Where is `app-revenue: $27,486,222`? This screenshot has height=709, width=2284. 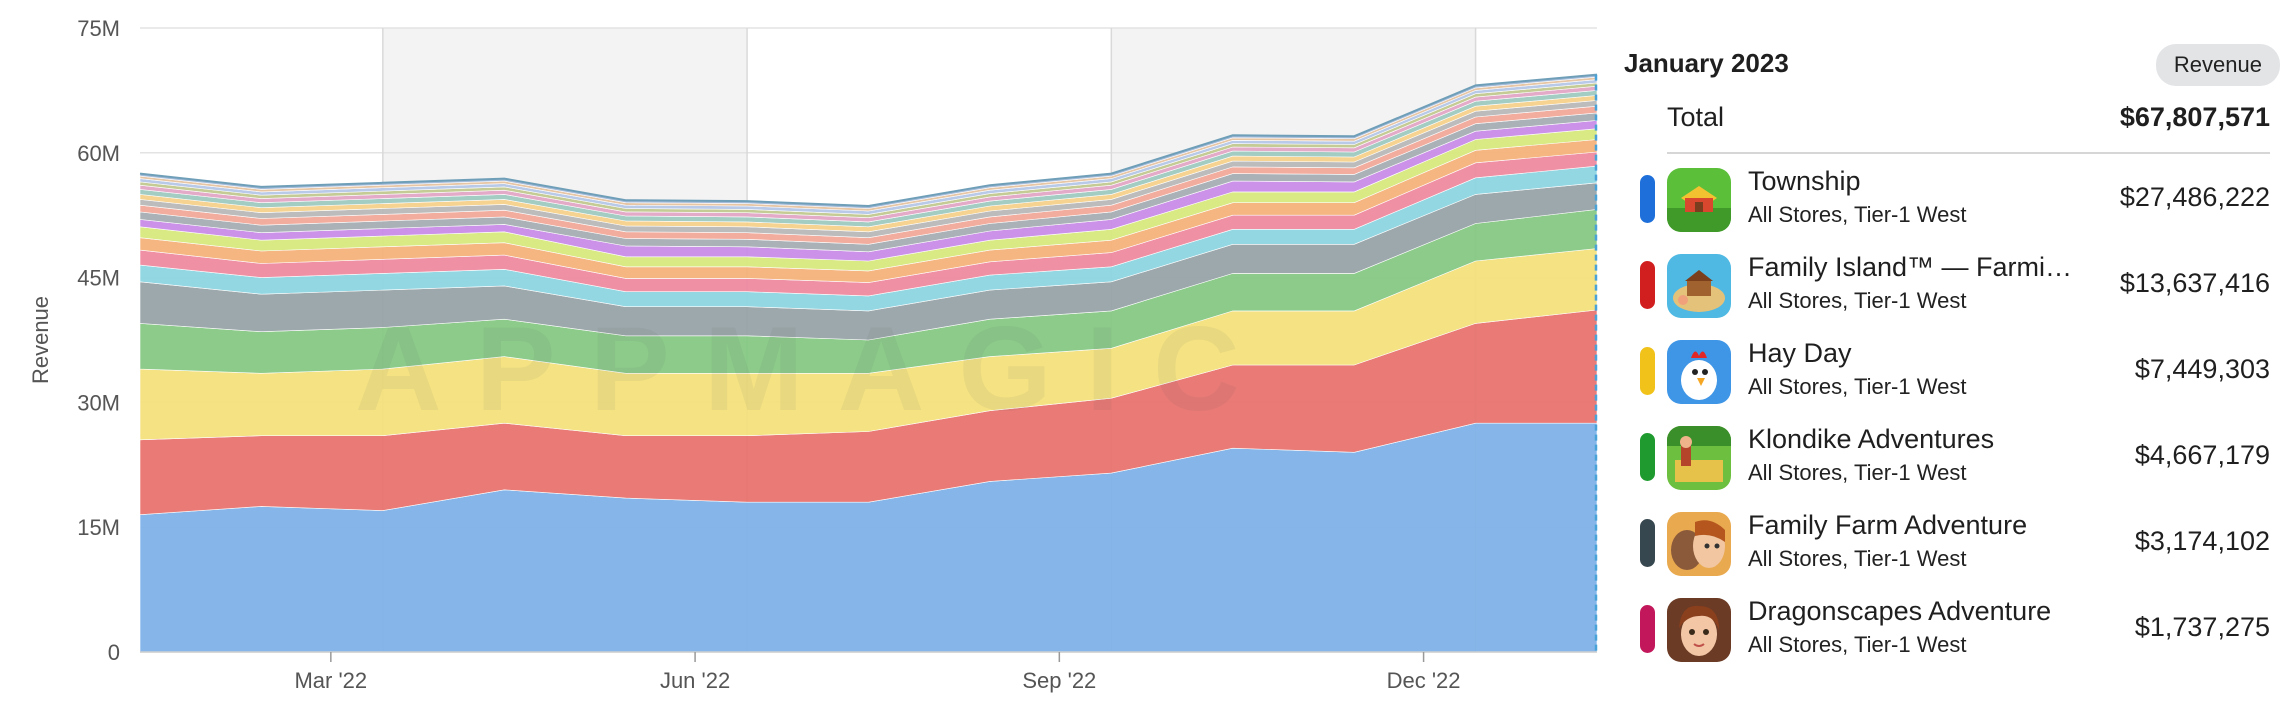
app-revenue: $27,486,222 is located at coordinates (2194, 197).